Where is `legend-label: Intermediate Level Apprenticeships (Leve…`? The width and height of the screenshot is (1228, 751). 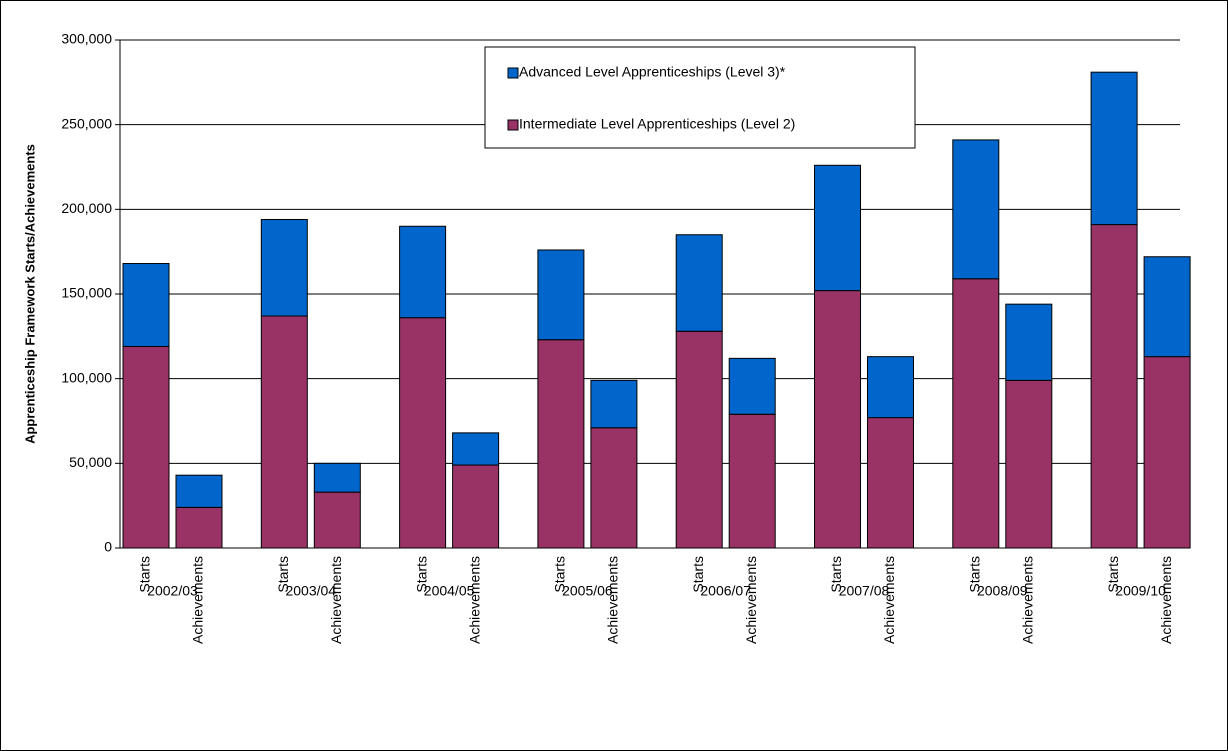 legend-label: Intermediate Level Apprenticeships (Leve… is located at coordinates (657, 124).